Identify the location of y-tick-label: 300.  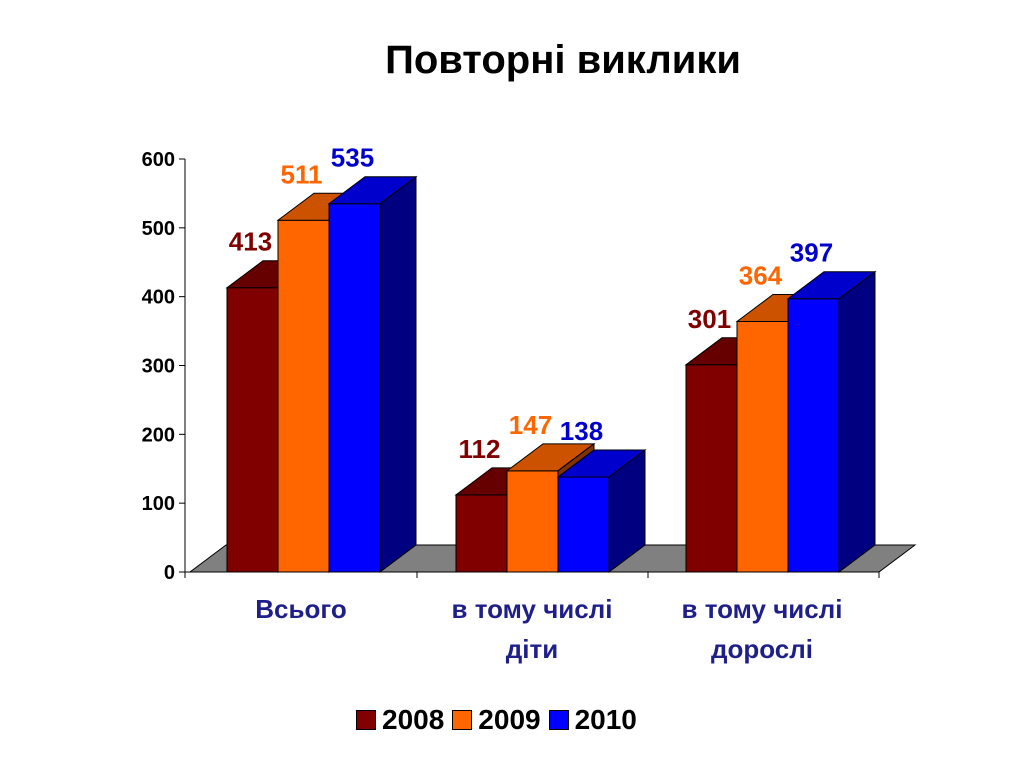
(158, 367).